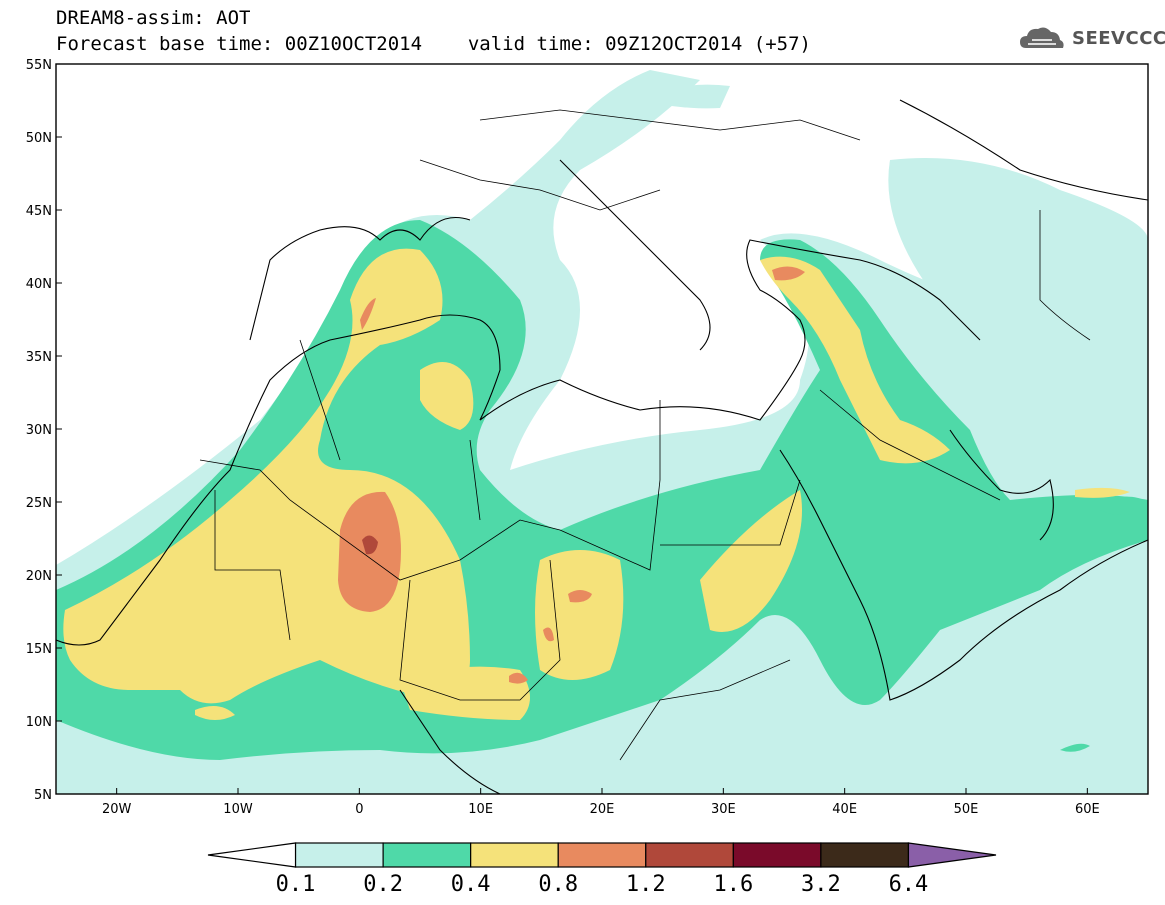 The height and width of the screenshot is (905, 1165). What do you see at coordinates (39, 649) in the screenshot?
I see `lat-tick-label: 15N` at bounding box center [39, 649].